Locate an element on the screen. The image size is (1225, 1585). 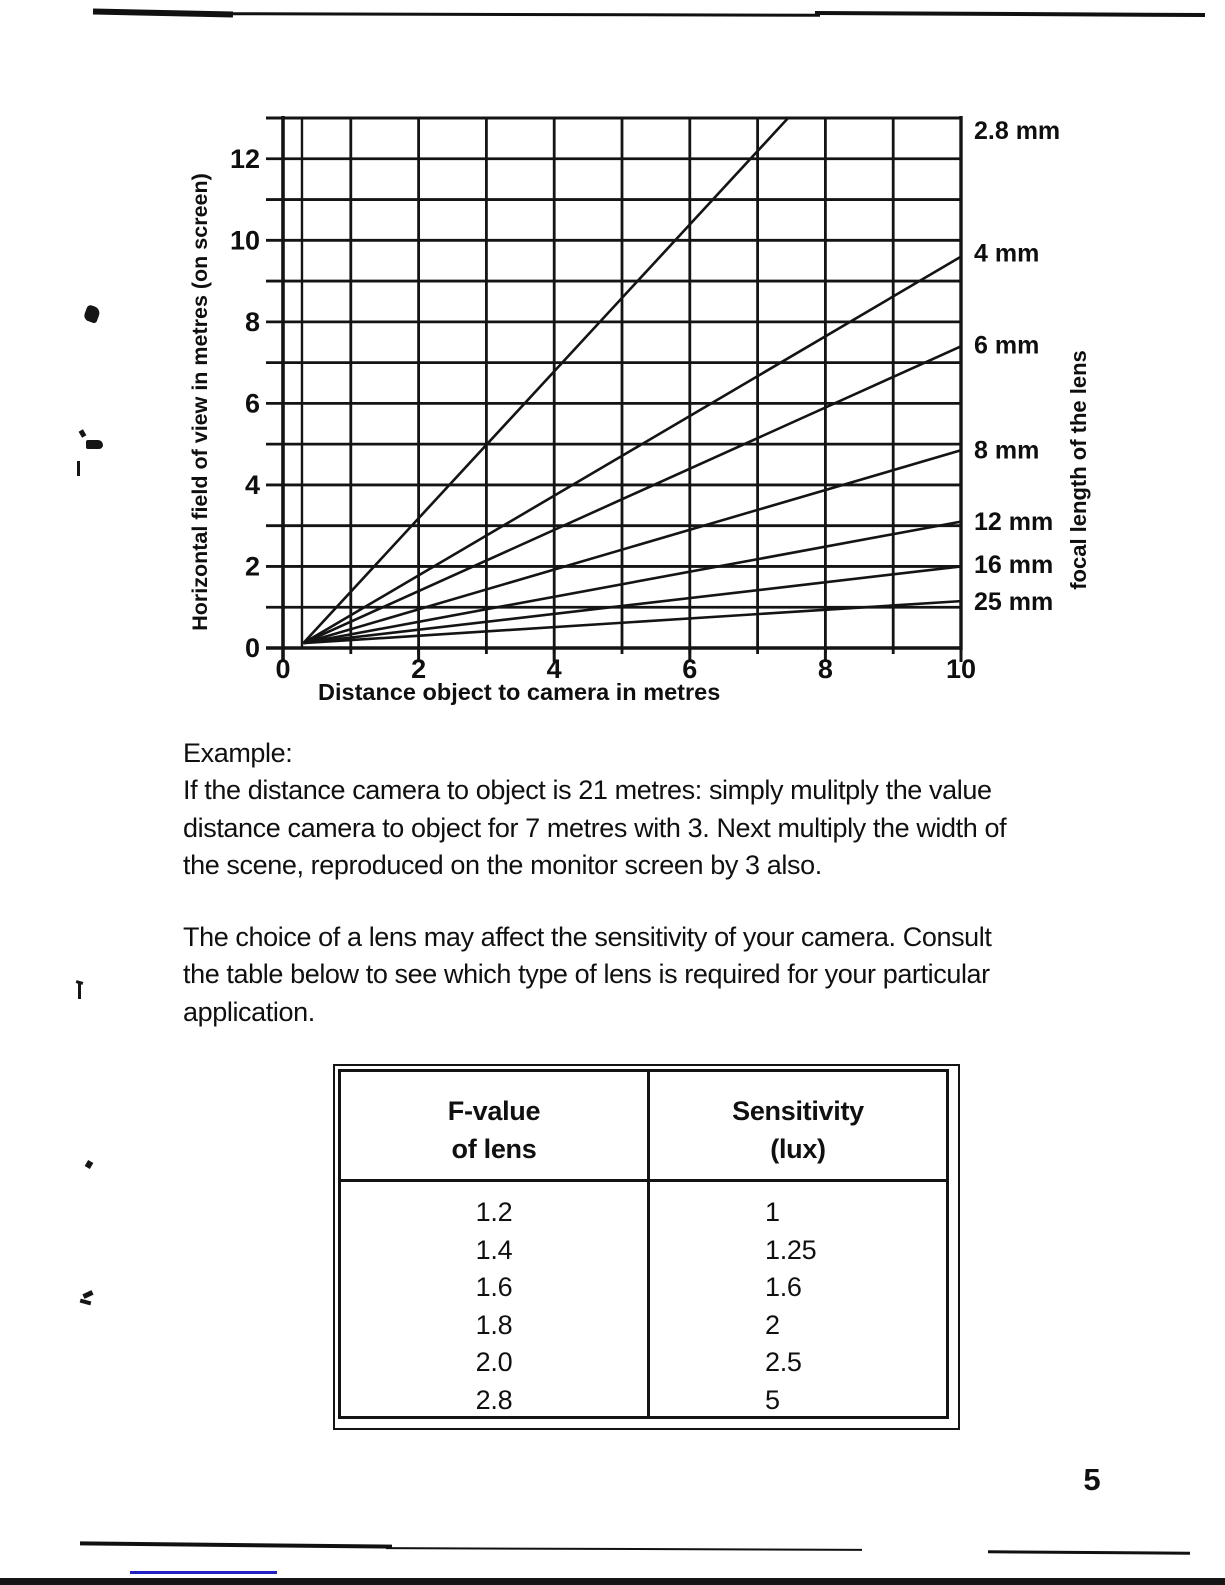
series-label-2.8mm: 2.8 mm is located at coordinates (1017, 131).